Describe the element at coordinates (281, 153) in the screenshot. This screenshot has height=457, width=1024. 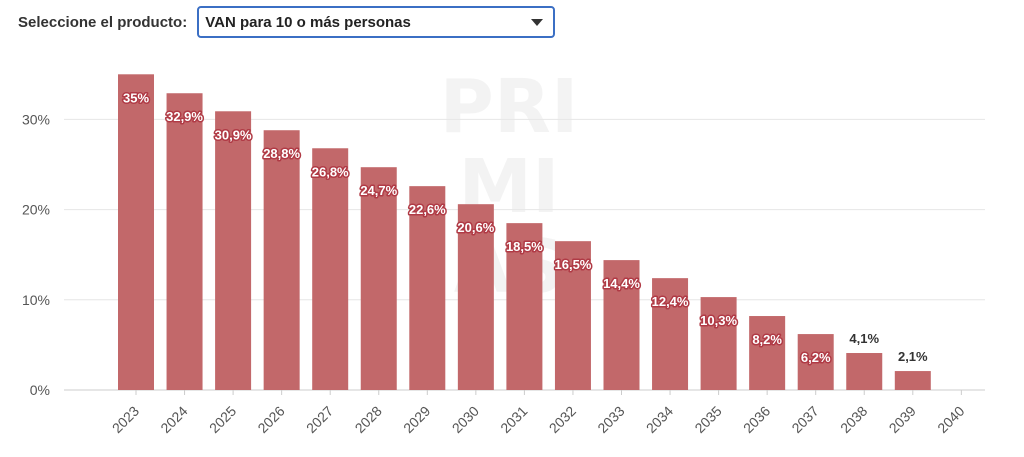
I see `data-label: 28,8%` at that location.